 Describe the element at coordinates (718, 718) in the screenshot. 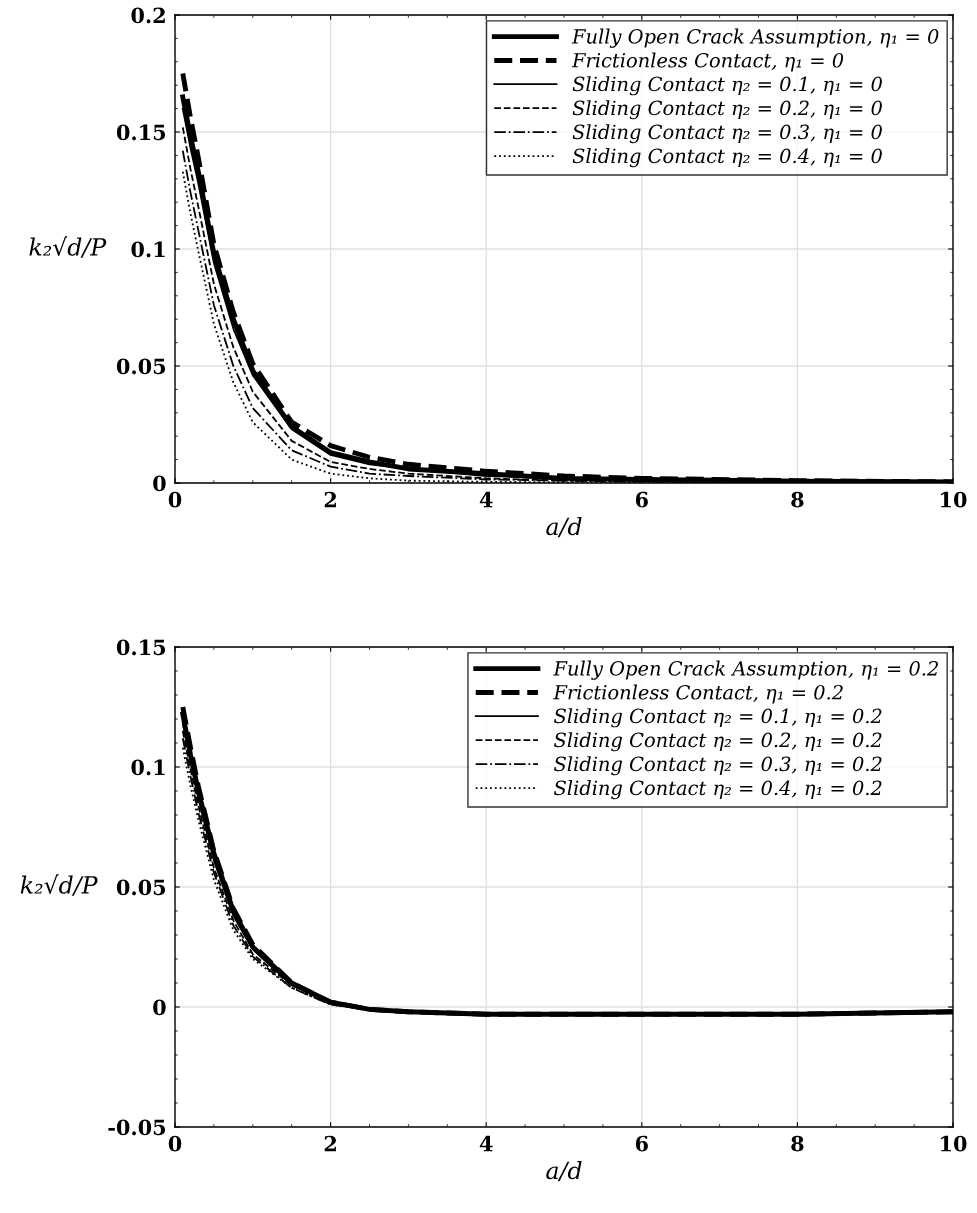

I see `legend-label: Sliding Contact η₂ = 0.1, η₁ = 0.2` at that location.